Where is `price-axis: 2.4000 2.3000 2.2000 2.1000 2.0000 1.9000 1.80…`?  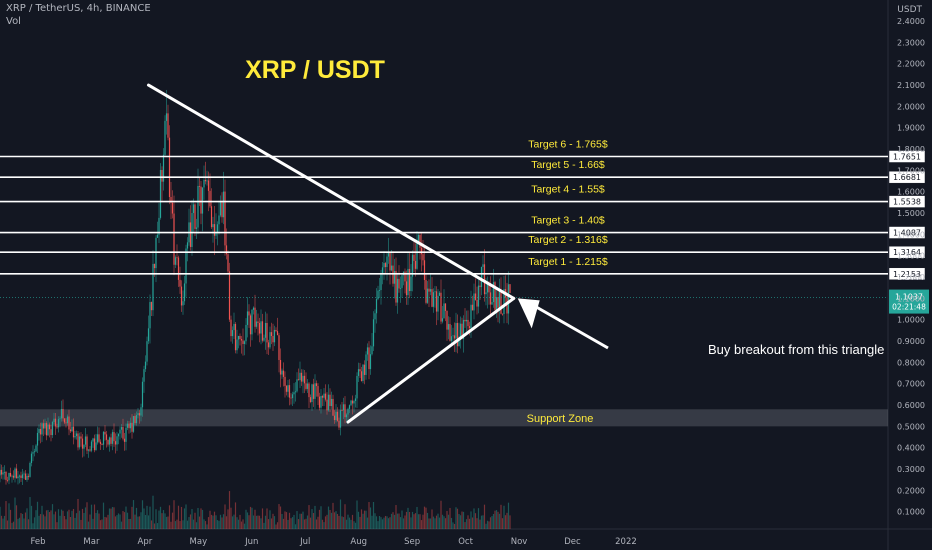
price-axis: 2.4000 2.3000 2.2000 2.1000 2.0000 1.9000 1.80… is located at coordinates (911, 267).